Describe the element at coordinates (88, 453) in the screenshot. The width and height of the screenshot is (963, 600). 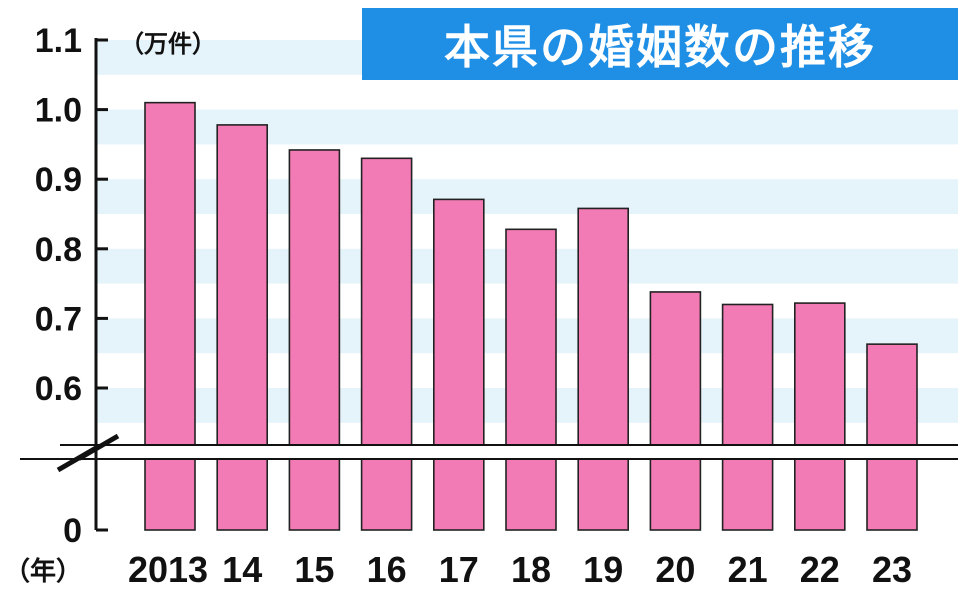
I see `axis-break-zigzag` at that location.